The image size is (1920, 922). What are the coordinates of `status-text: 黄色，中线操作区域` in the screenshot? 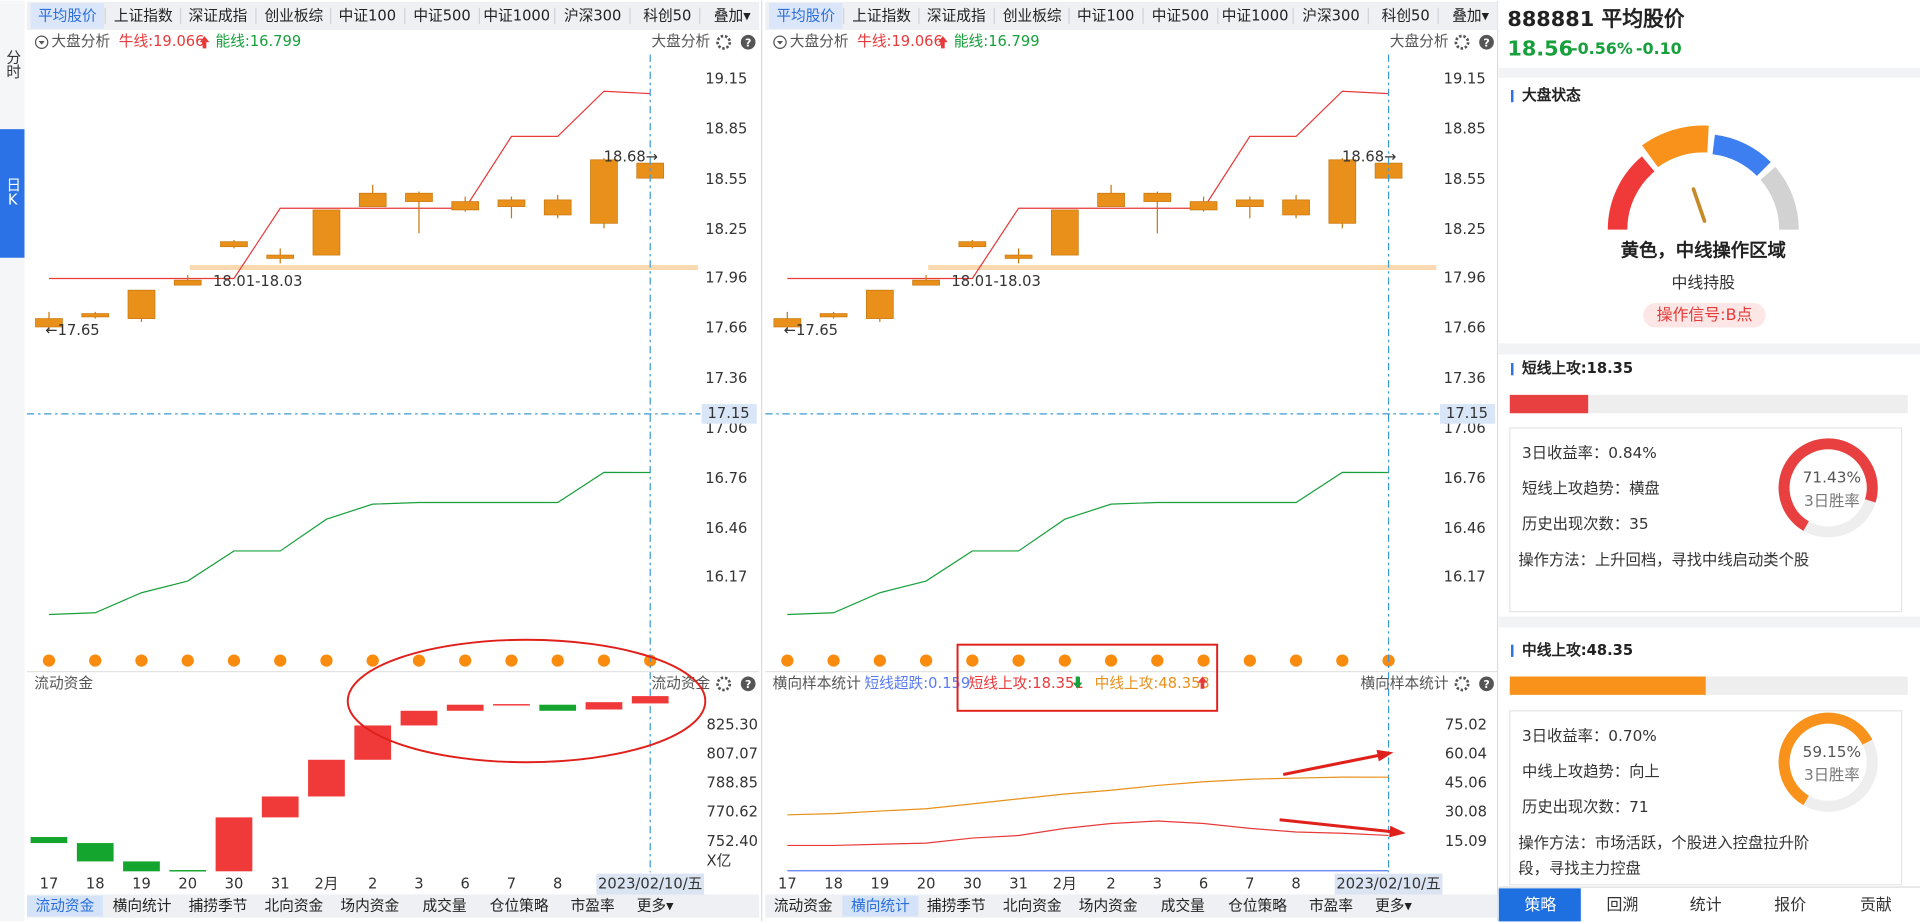 It's located at (1703, 251).